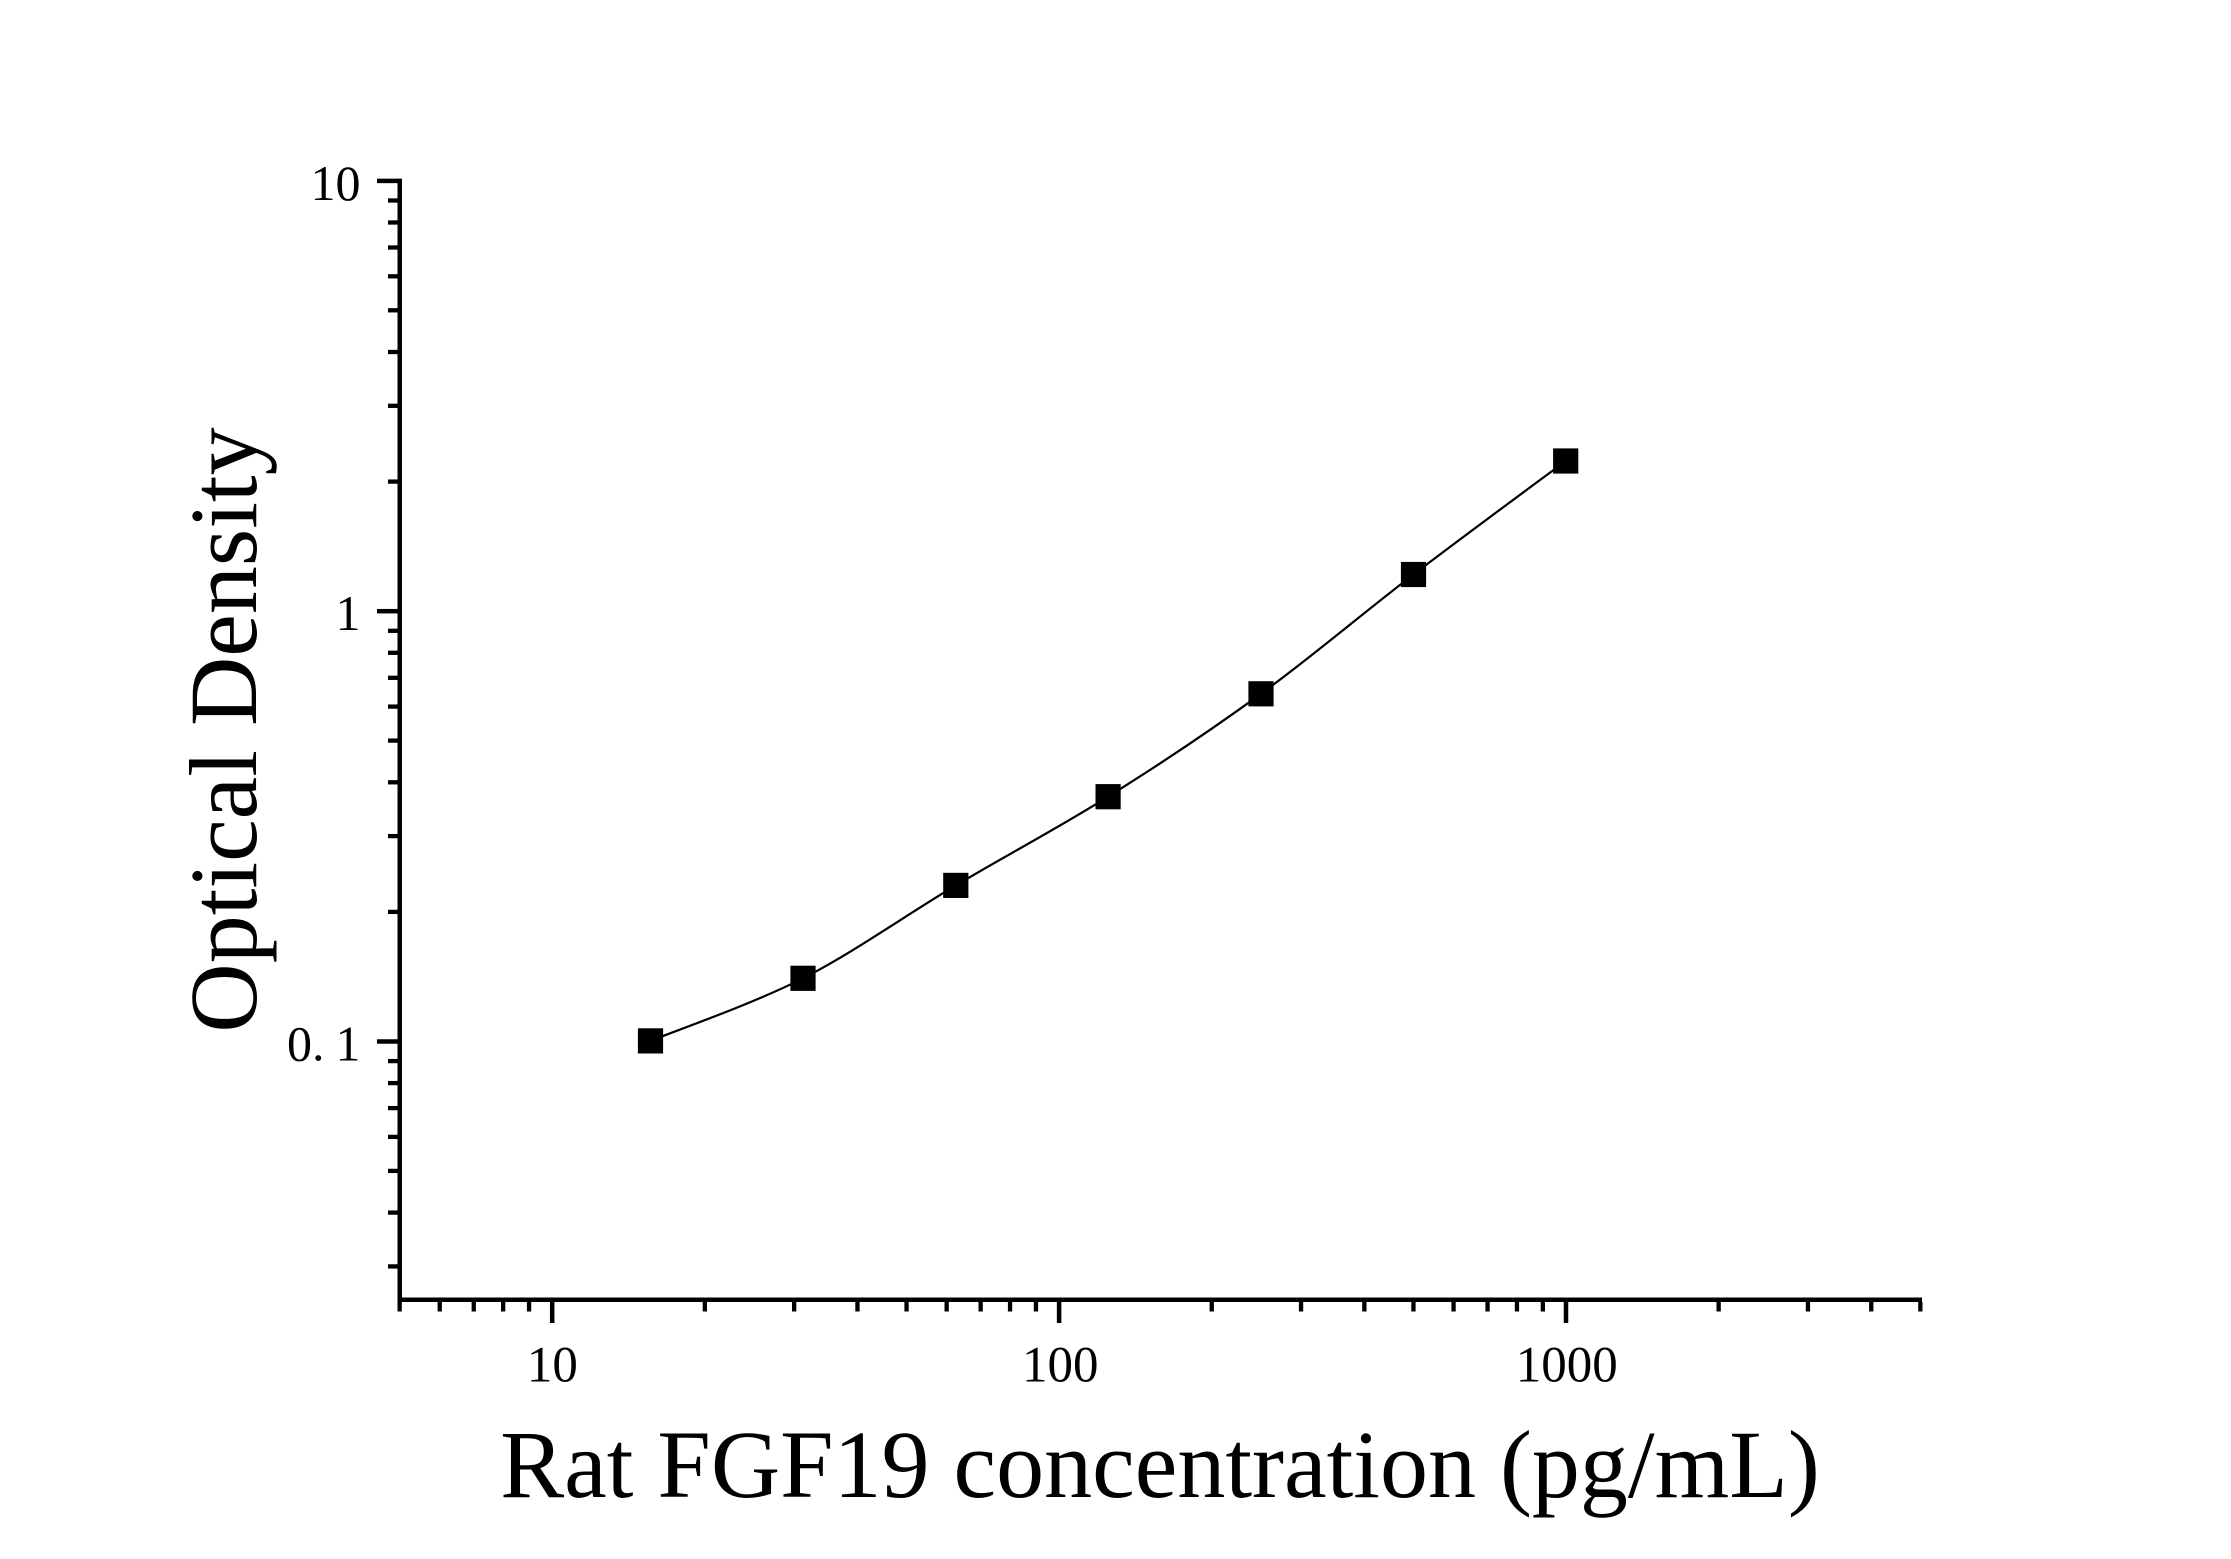 This screenshot has height=1559, width=2231. What do you see at coordinates (223, 729) in the screenshot?
I see `svg-text: Optical Density` at bounding box center [223, 729].